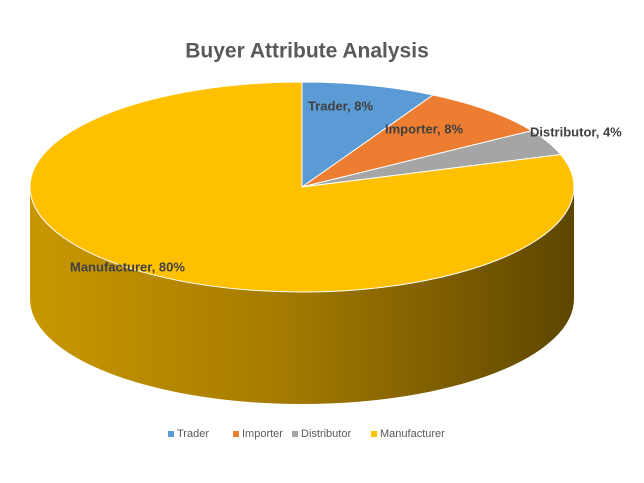  I want to click on legend-label: Distributor, so click(326, 434).